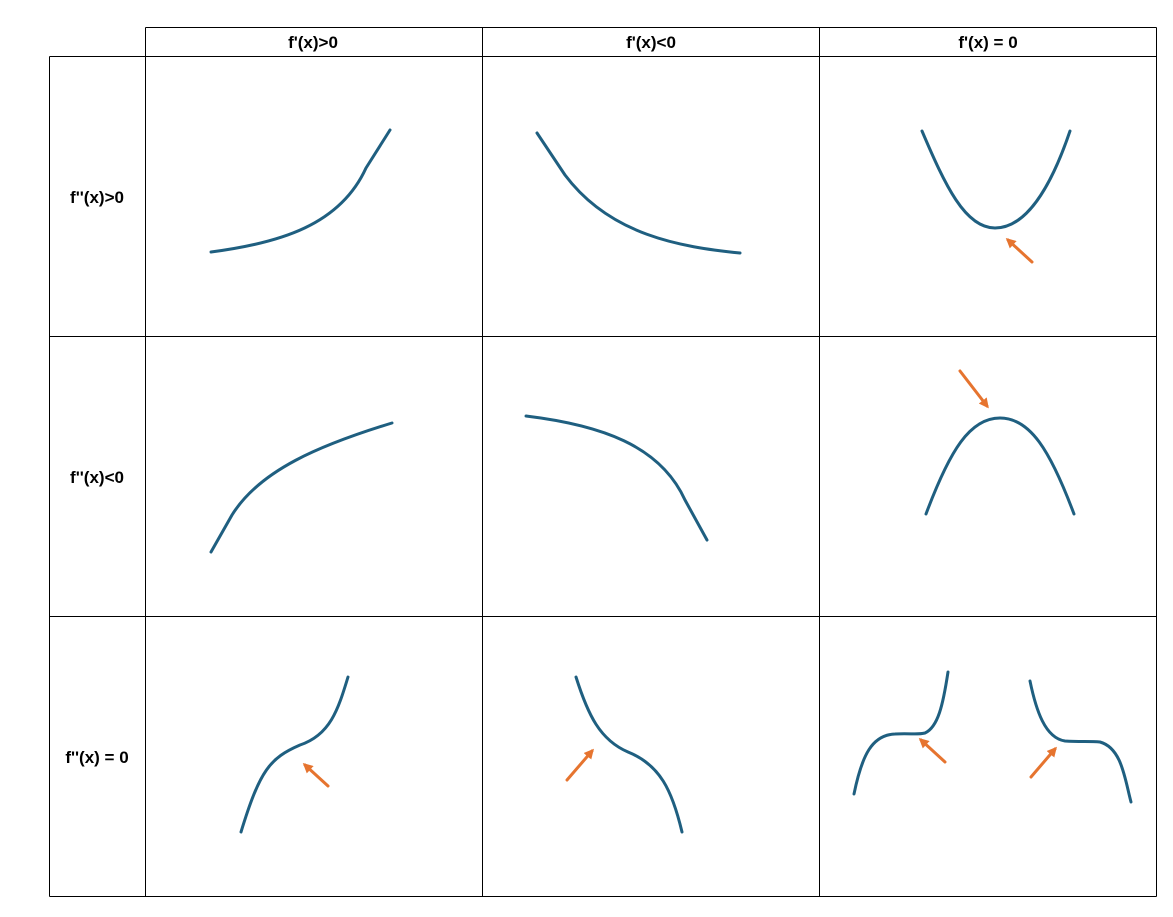 The image size is (1173, 917). I want to click on maximum-point-arrow, so click(973, 389).